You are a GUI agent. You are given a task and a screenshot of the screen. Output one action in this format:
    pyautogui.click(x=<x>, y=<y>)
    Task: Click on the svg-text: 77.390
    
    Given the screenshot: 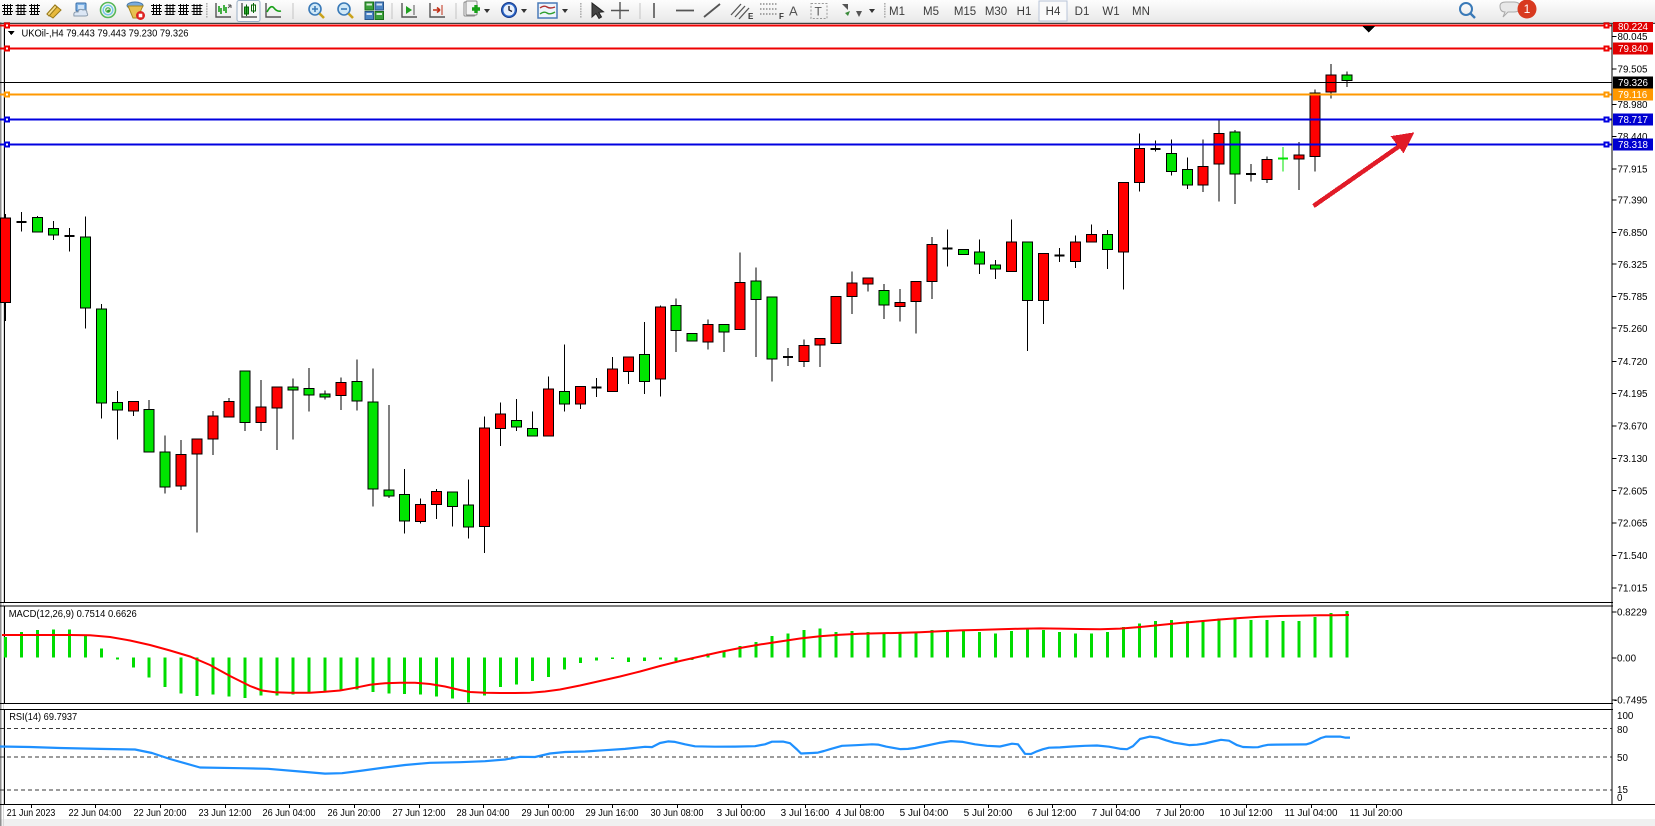 What is the action you would take?
    pyautogui.click(x=1633, y=201)
    